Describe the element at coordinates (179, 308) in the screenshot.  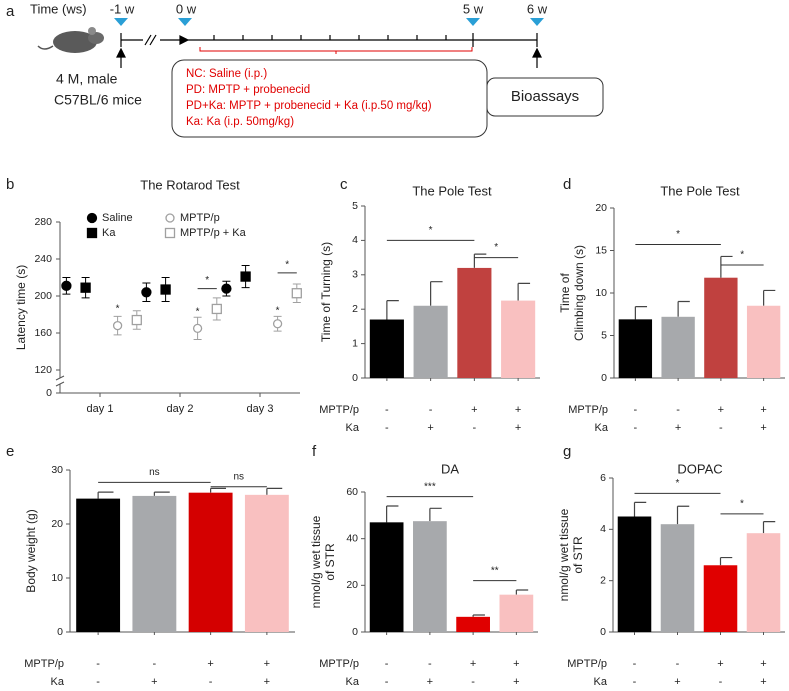
I see `y-axis` at that location.